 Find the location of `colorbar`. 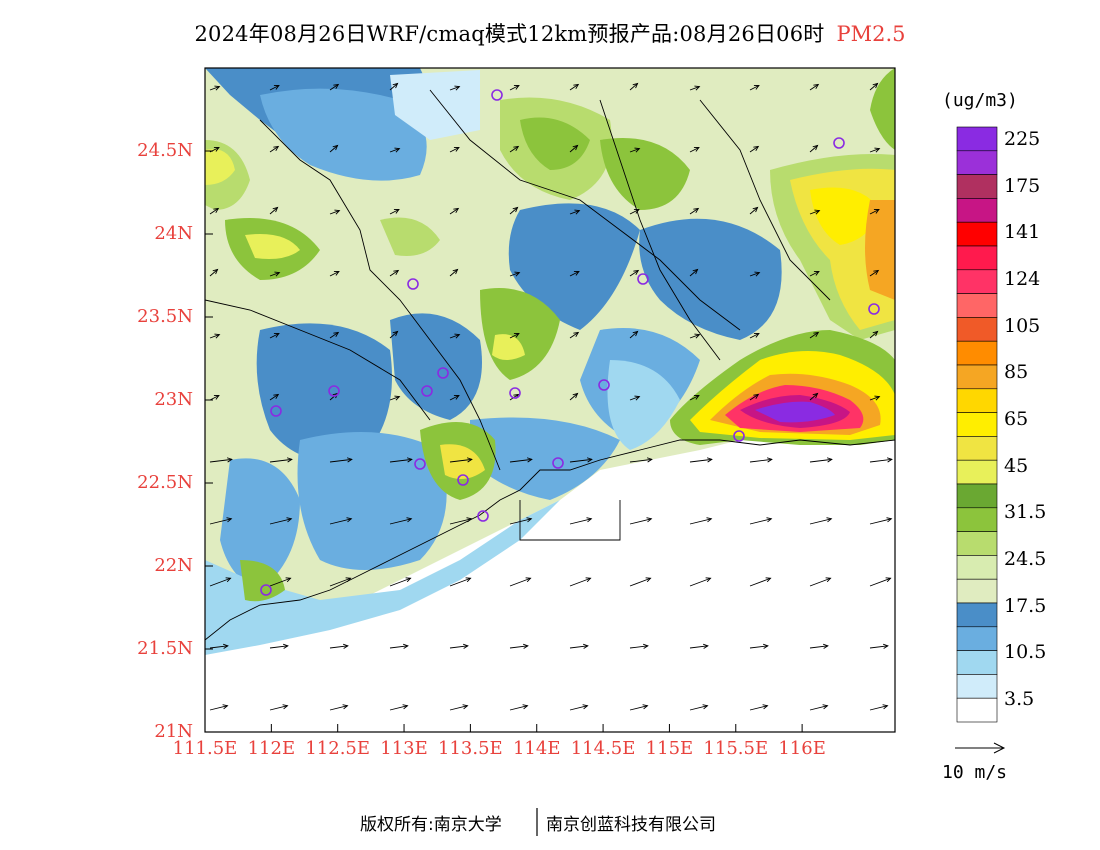

colorbar is located at coordinates (977, 424).